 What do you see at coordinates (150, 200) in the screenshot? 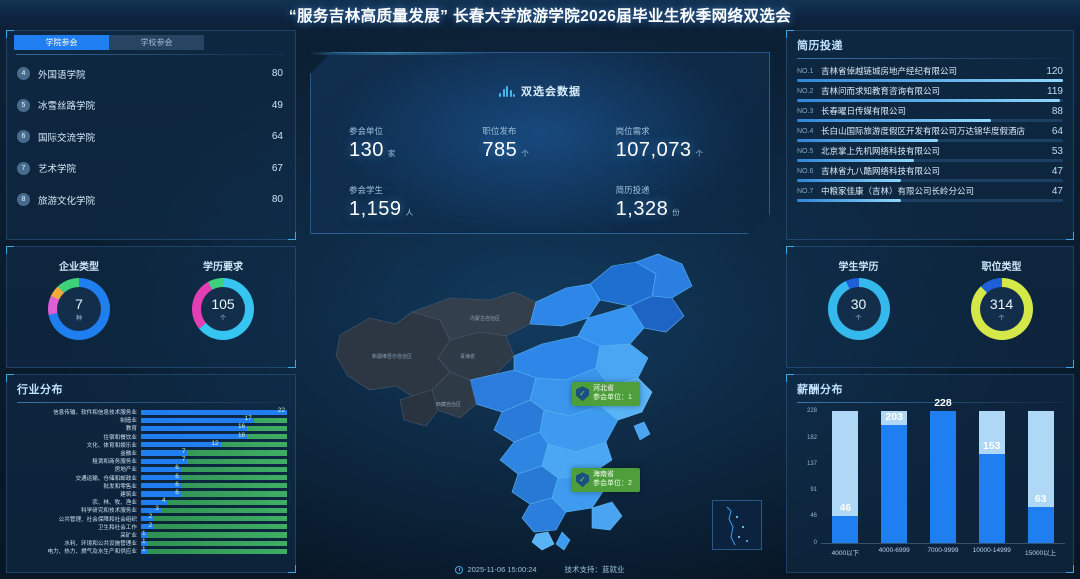
I see `college-row: 8 旅游文化学院 80` at bounding box center [150, 200].